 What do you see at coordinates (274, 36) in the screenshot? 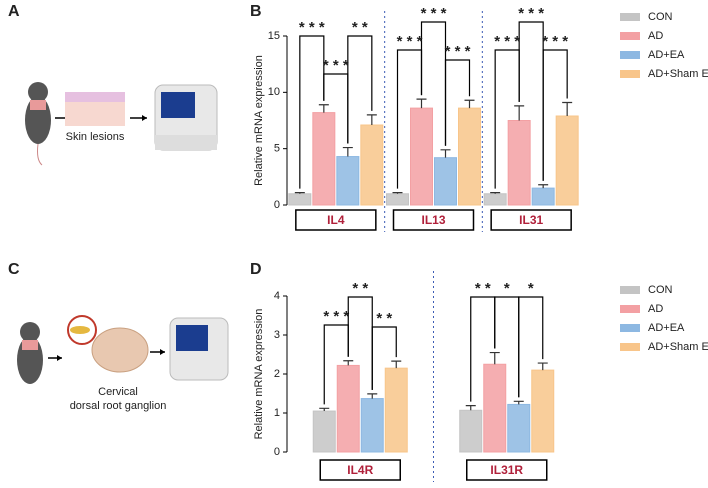
I see `y-tick-label: 15` at bounding box center [274, 36].